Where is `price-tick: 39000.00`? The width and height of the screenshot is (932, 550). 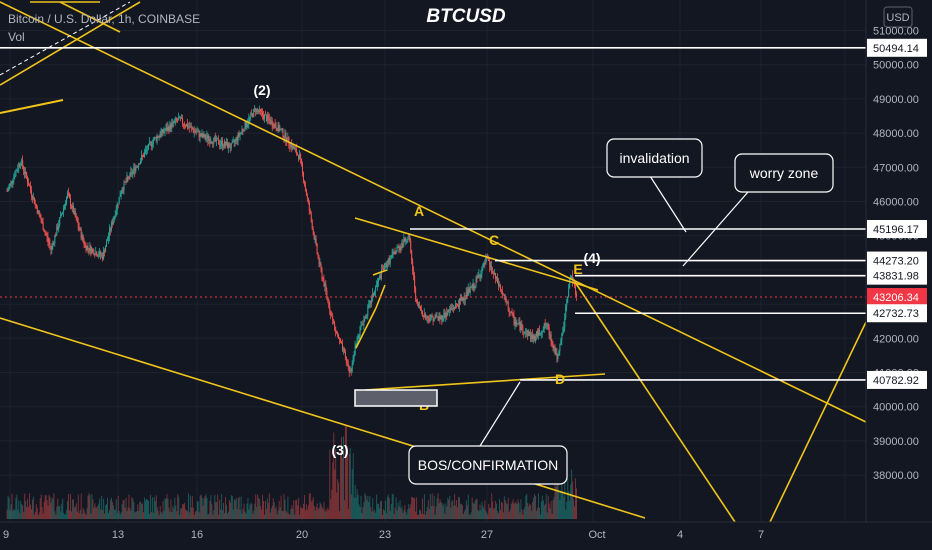
price-tick: 39000.00 is located at coordinates (896, 442).